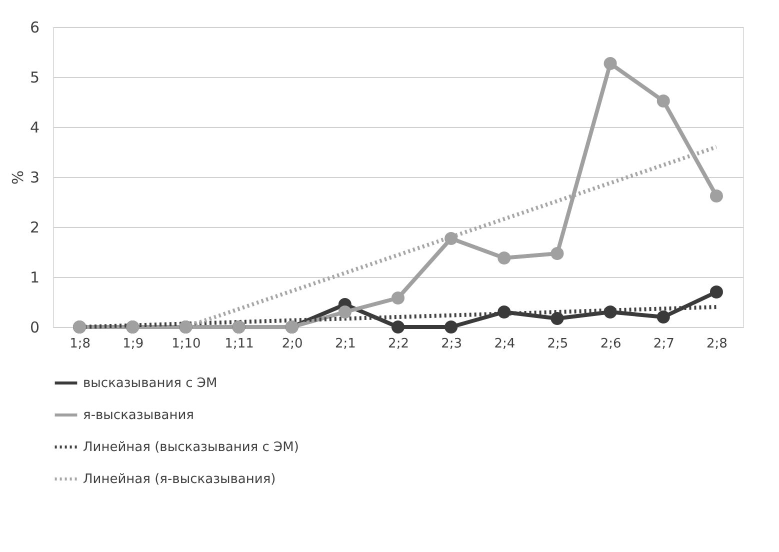  I want to click on x-tick-label: 2;0, so click(292, 344).